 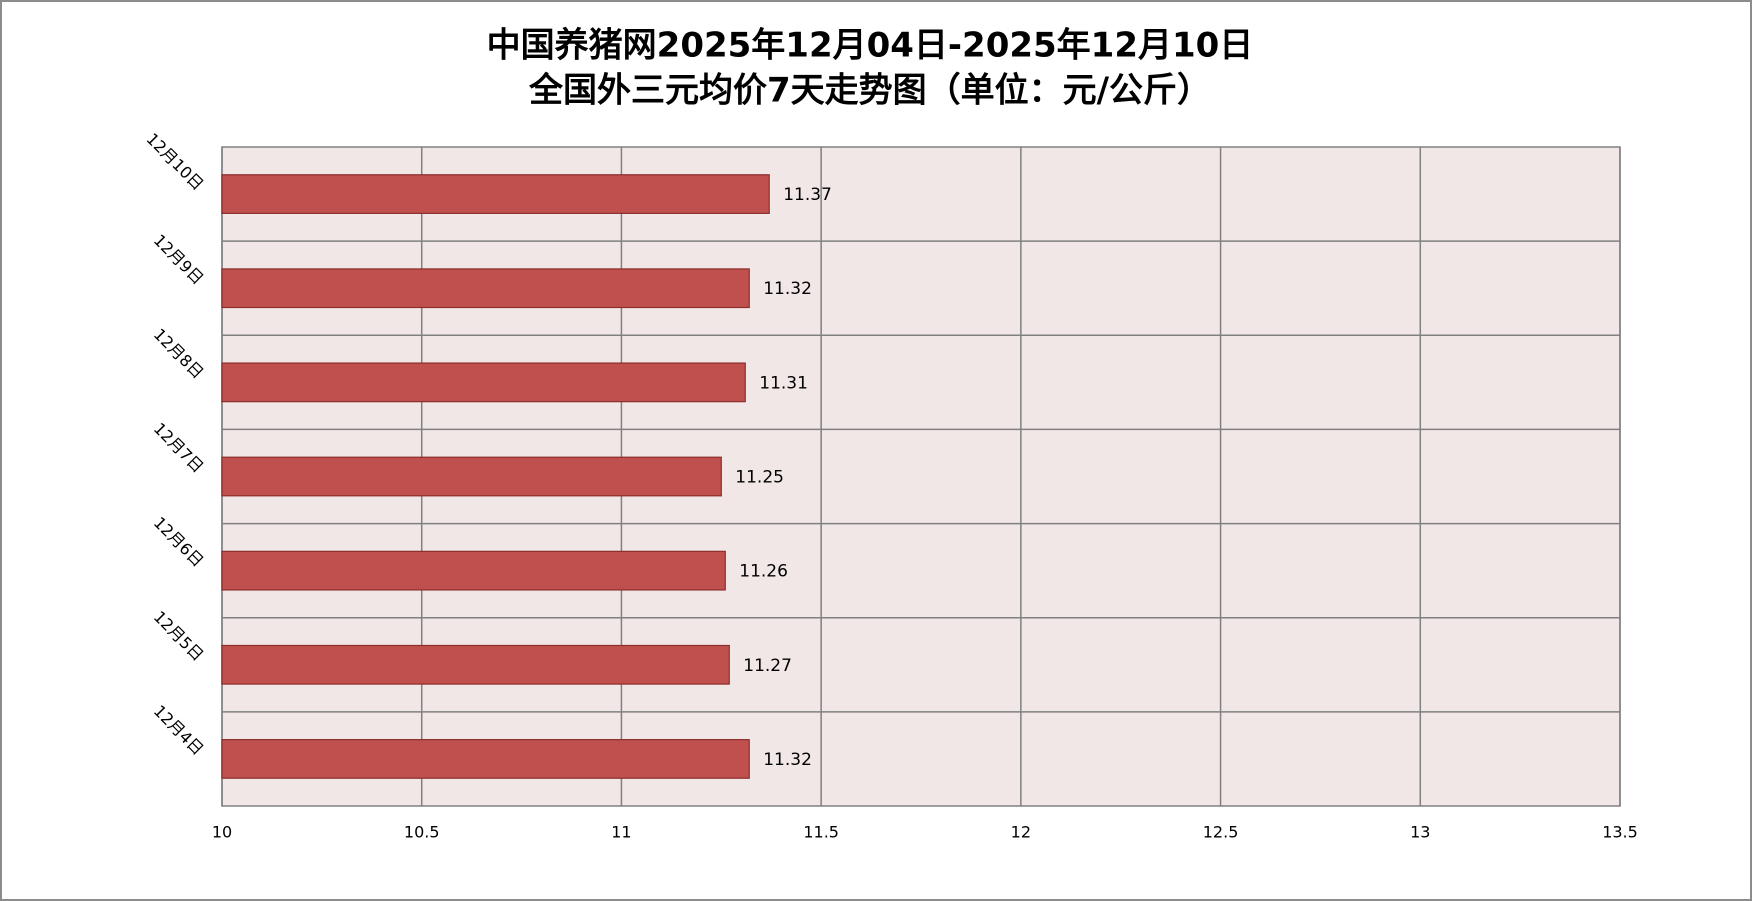 What do you see at coordinates (1221, 832) in the screenshot?
I see `x-tick-label: 12.5` at bounding box center [1221, 832].